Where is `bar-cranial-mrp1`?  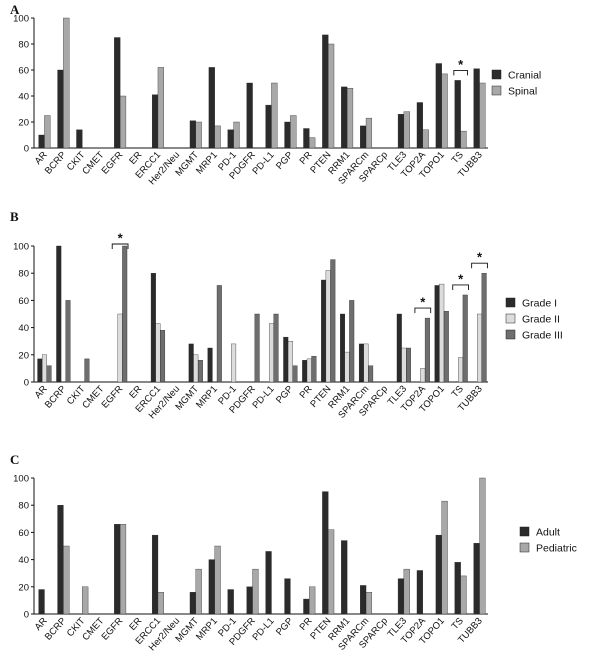
bar-cranial-mrp1 is located at coordinates (211, 108).